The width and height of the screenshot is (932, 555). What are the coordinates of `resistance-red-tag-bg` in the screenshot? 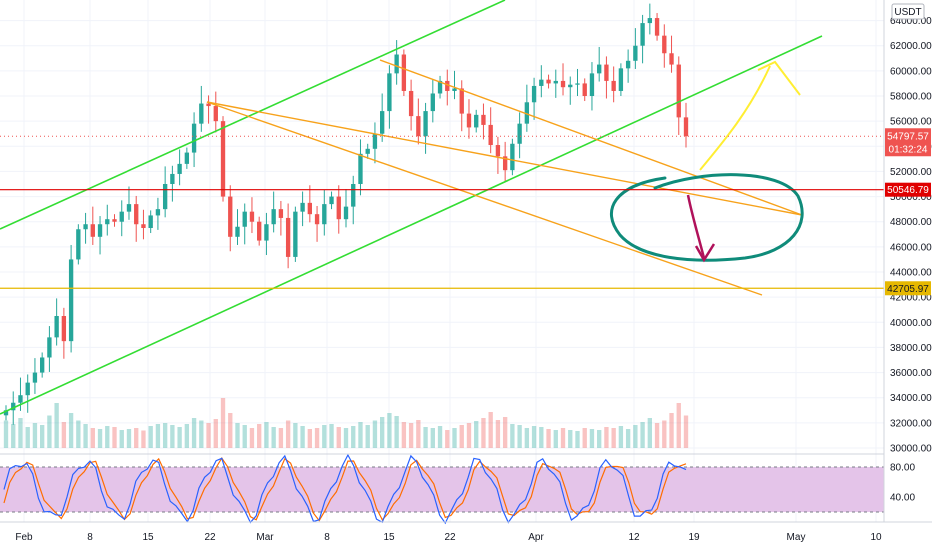 It's located at (908, 189).